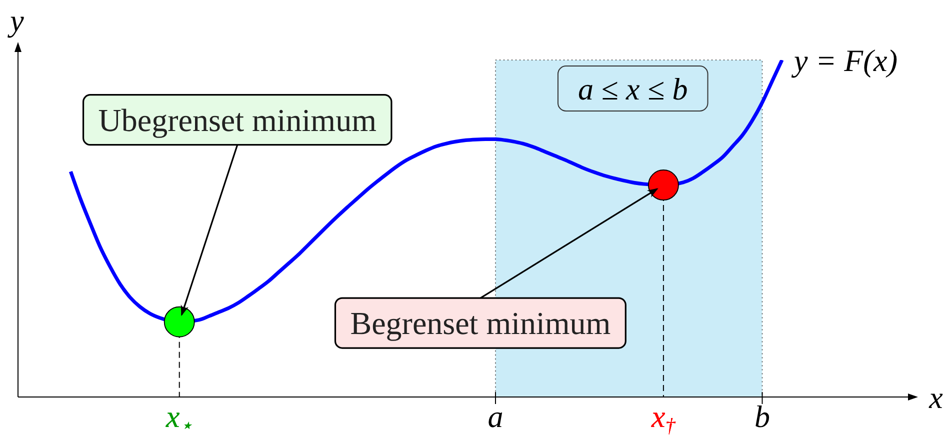  What do you see at coordinates (496, 416) in the screenshot?
I see `x-tick-label: a` at bounding box center [496, 416].